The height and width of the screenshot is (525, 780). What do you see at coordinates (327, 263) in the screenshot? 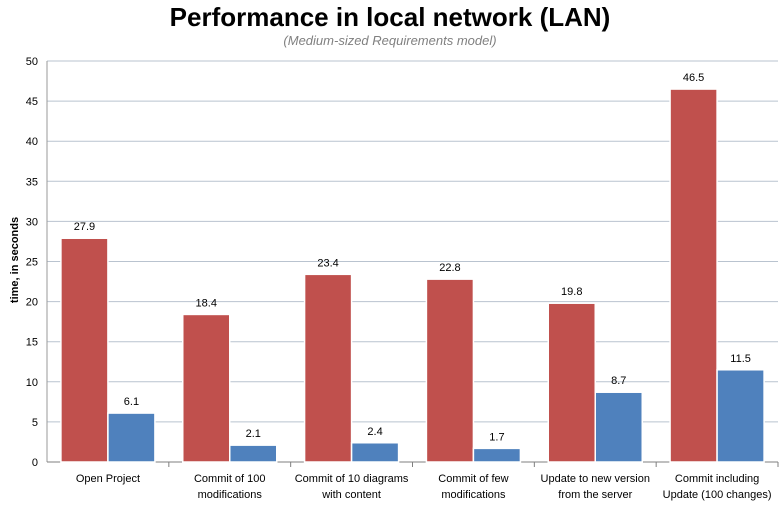
I see `data-label: 23.4` at bounding box center [327, 263].